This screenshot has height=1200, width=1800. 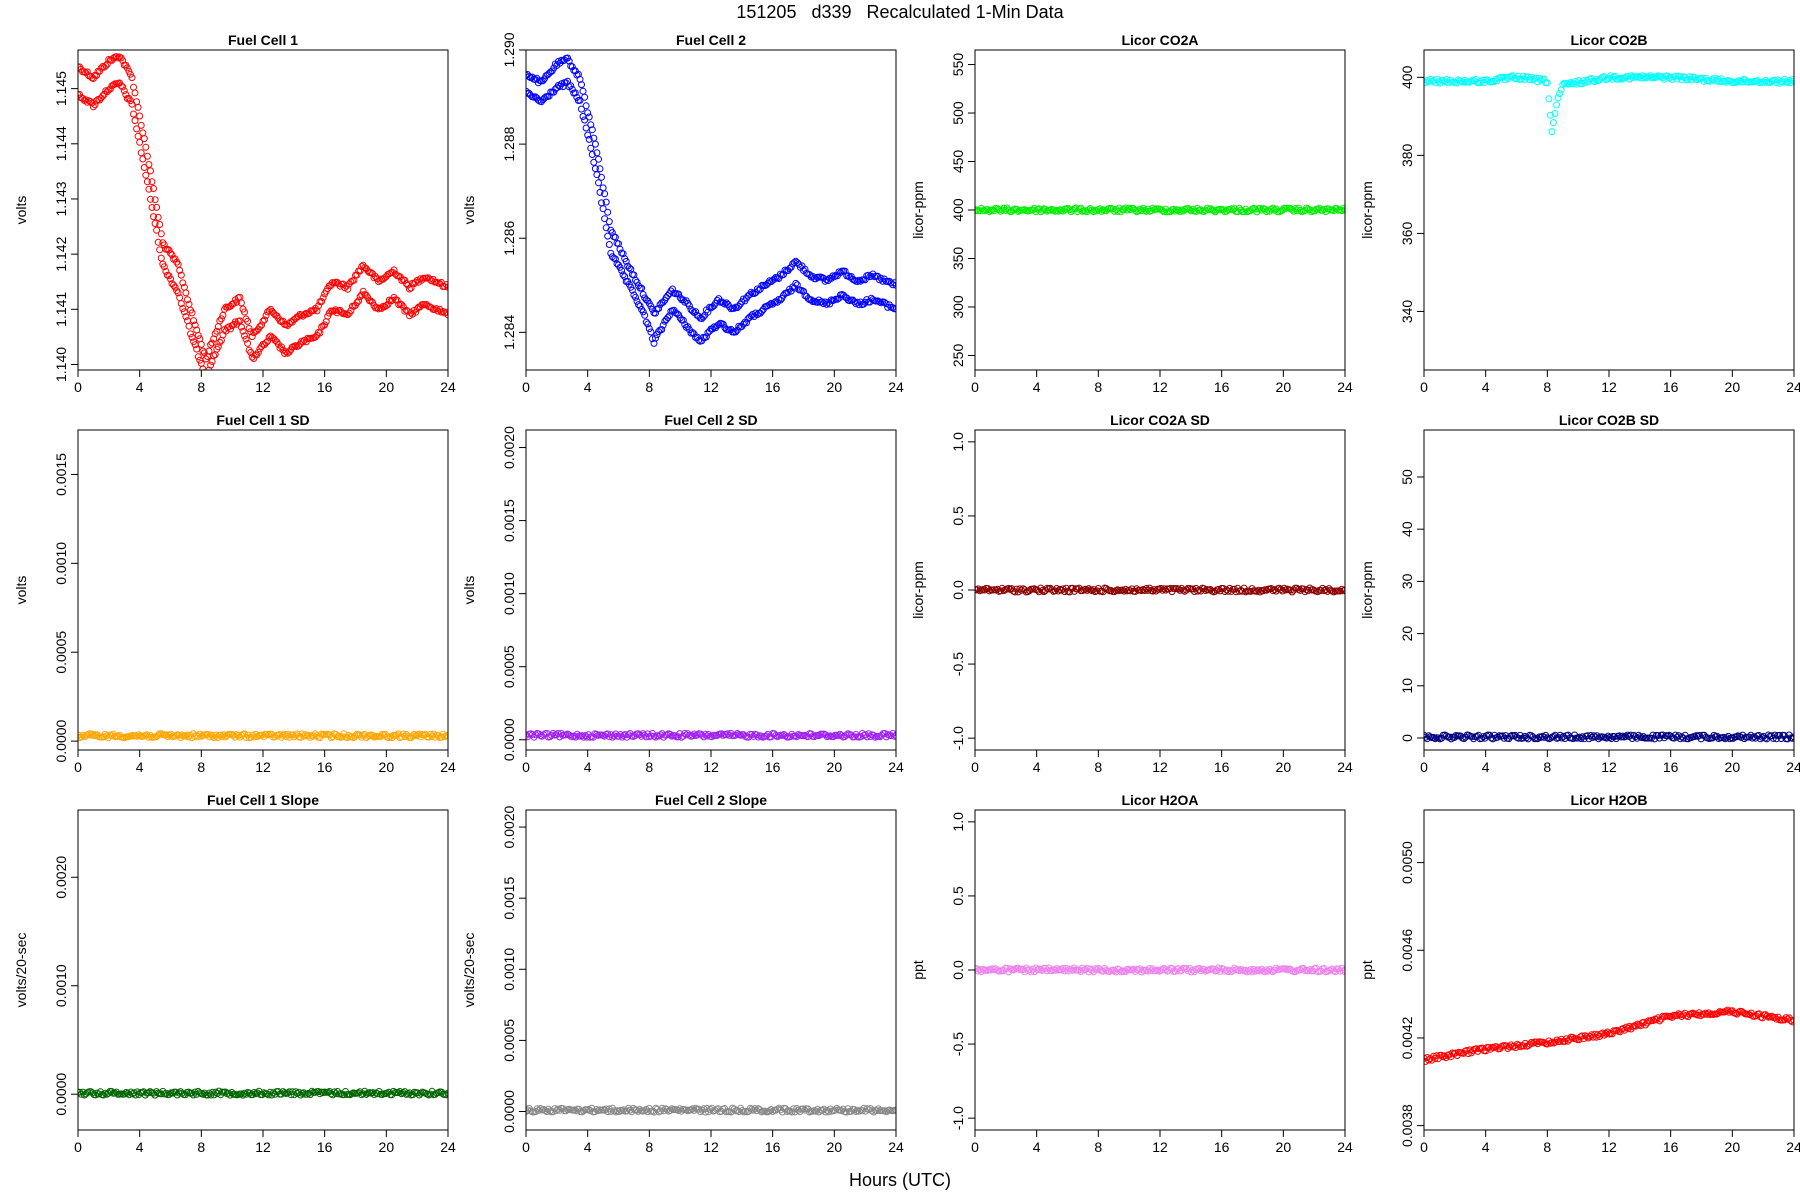 I want to click on panel-title: Licor CO2A, so click(x=1159, y=40).